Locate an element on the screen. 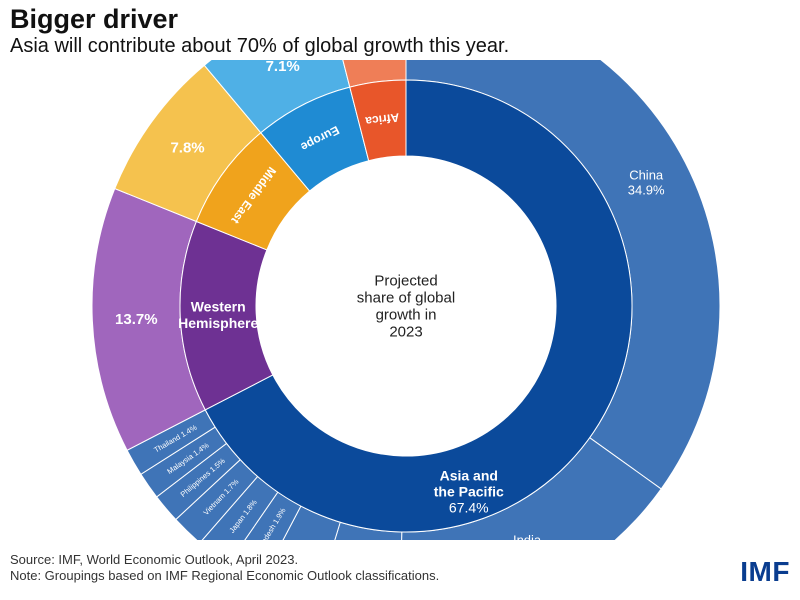  inner-label-africa: Africa is located at coordinates (382, 119).